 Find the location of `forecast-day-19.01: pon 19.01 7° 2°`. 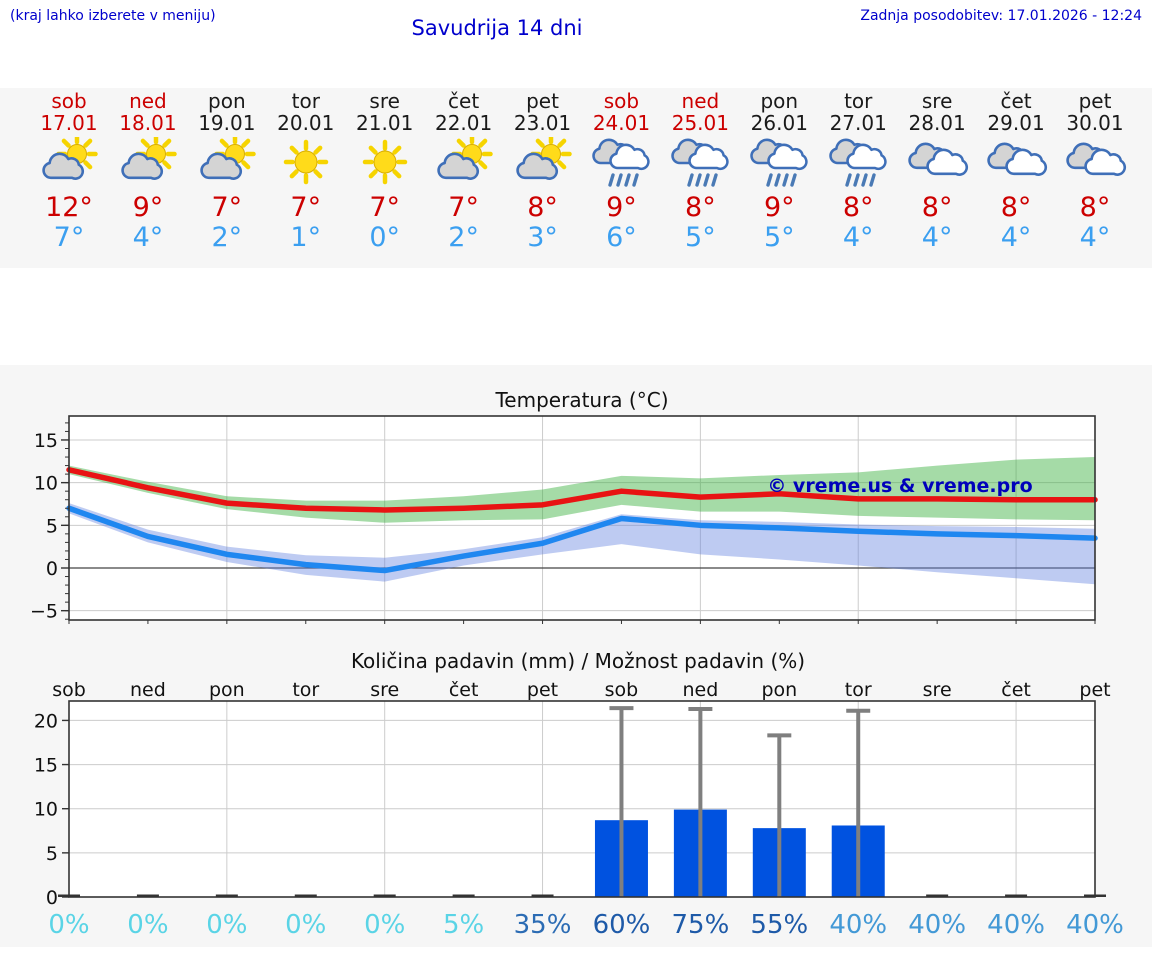

forecast-day-19.01: pon 19.01 7° 2° is located at coordinates (226, 170).